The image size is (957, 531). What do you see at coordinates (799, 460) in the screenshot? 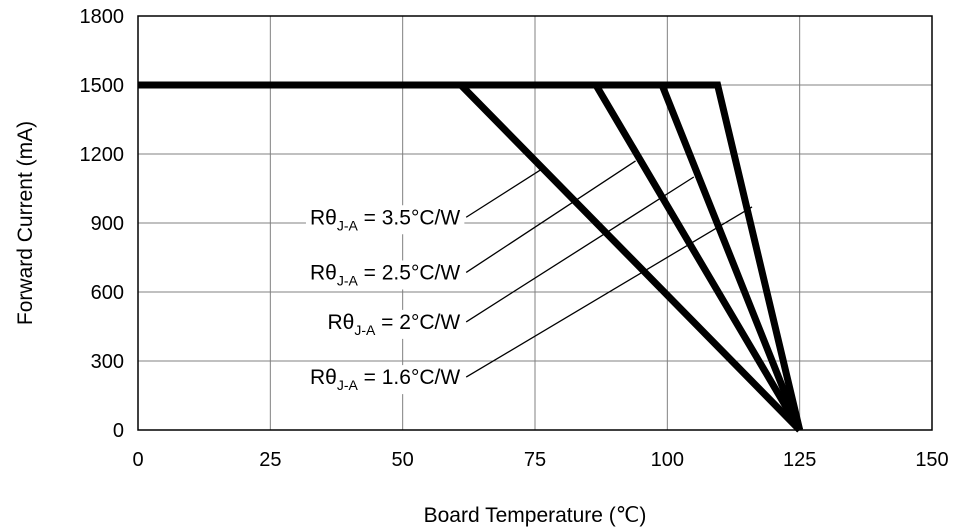
I see `x-tick-label: 125` at bounding box center [799, 460].